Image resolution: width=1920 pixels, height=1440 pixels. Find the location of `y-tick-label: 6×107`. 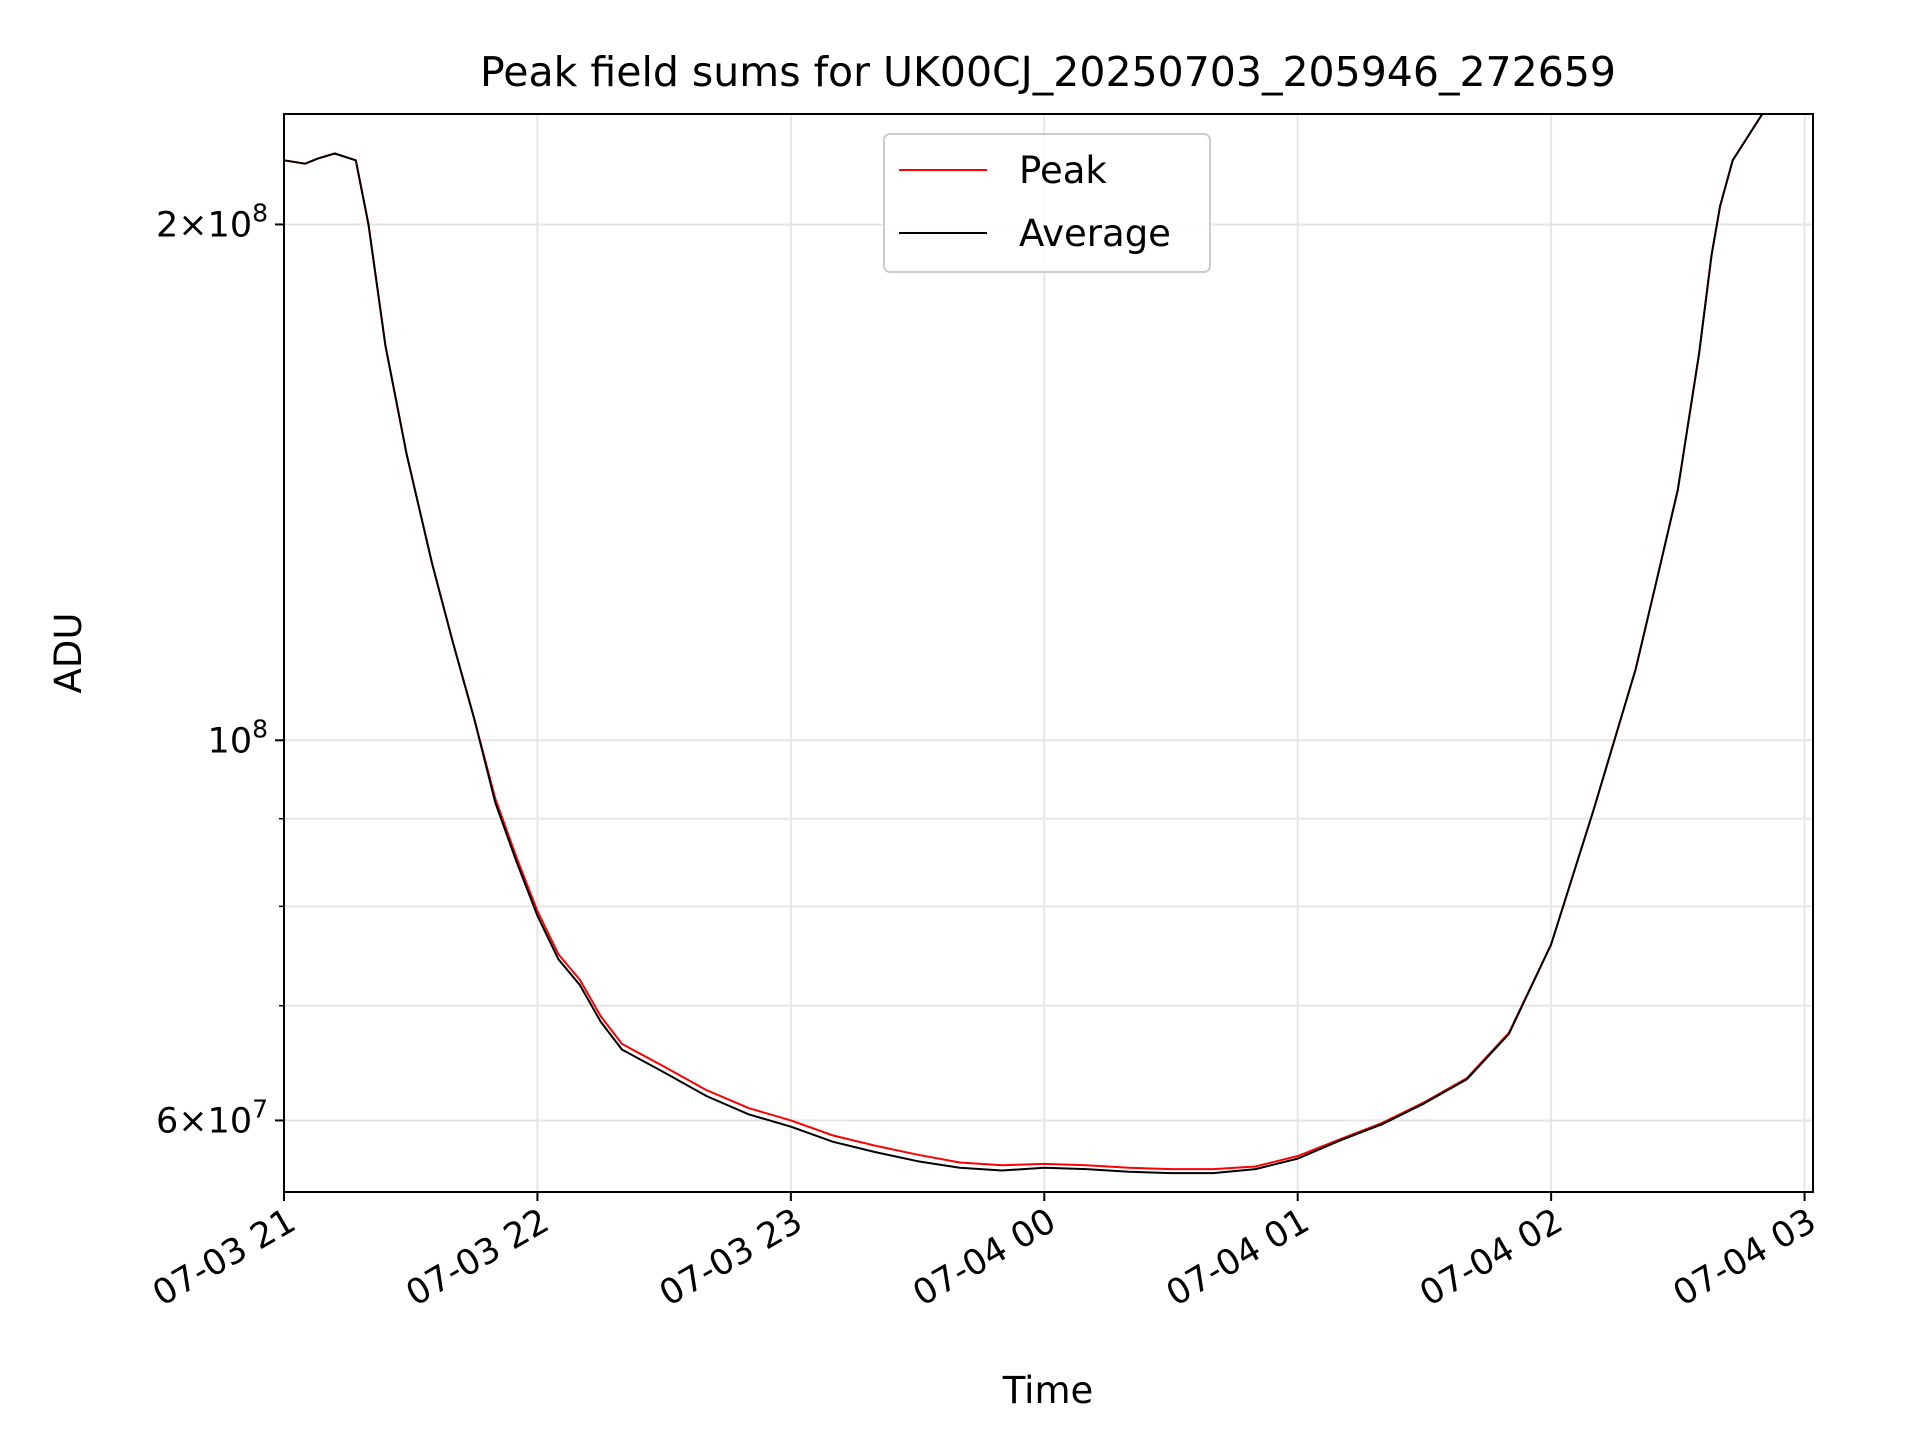

y-tick-label: 6×107 is located at coordinates (212, 1117).